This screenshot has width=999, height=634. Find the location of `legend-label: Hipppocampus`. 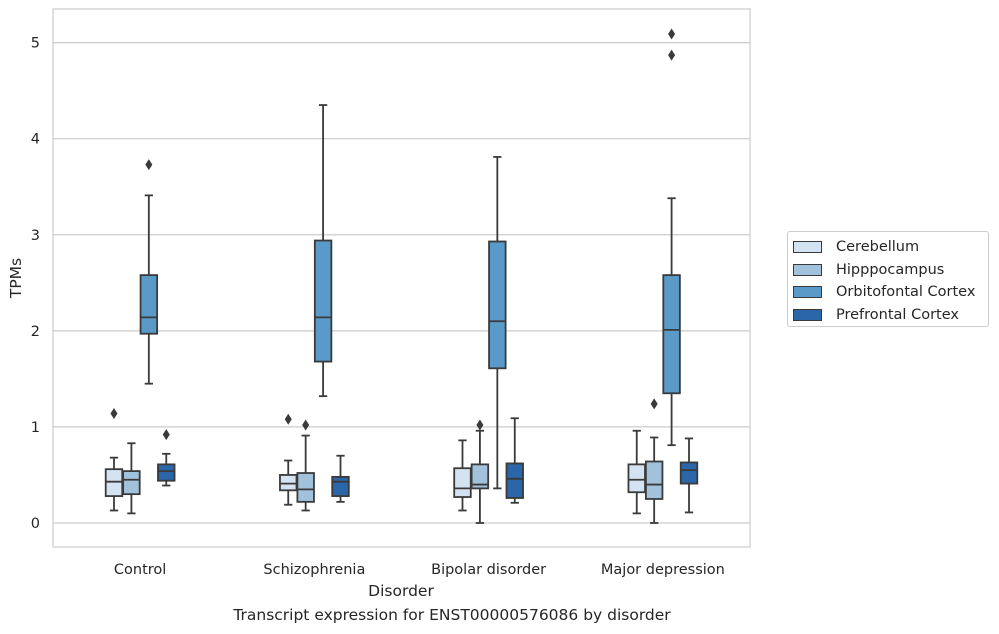

legend-label: Hipppocampus is located at coordinates (890, 269).